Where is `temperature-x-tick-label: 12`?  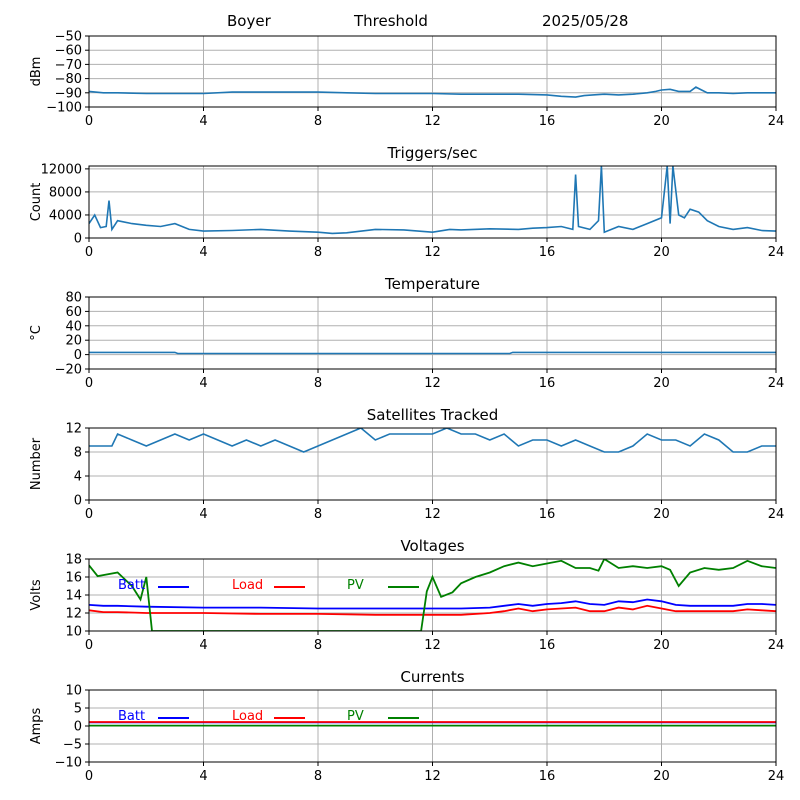 temperature-x-tick-label: 12 is located at coordinates (432, 383).